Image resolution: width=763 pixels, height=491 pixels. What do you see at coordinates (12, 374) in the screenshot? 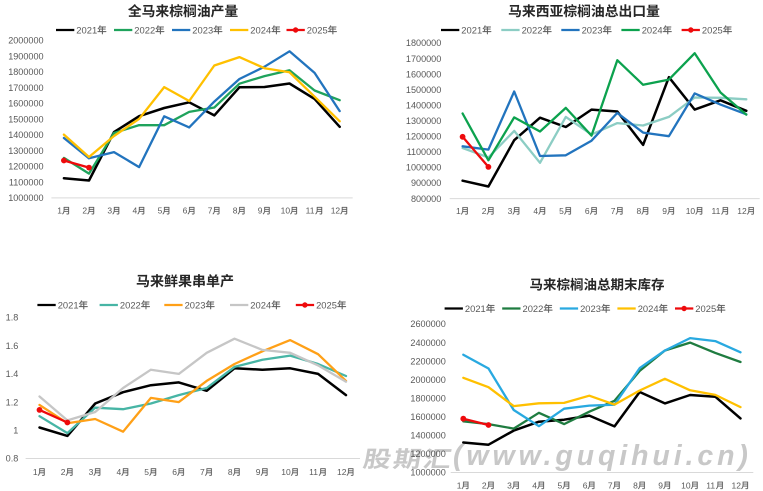
I see `svg-text: 1.4` at bounding box center [12, 374].